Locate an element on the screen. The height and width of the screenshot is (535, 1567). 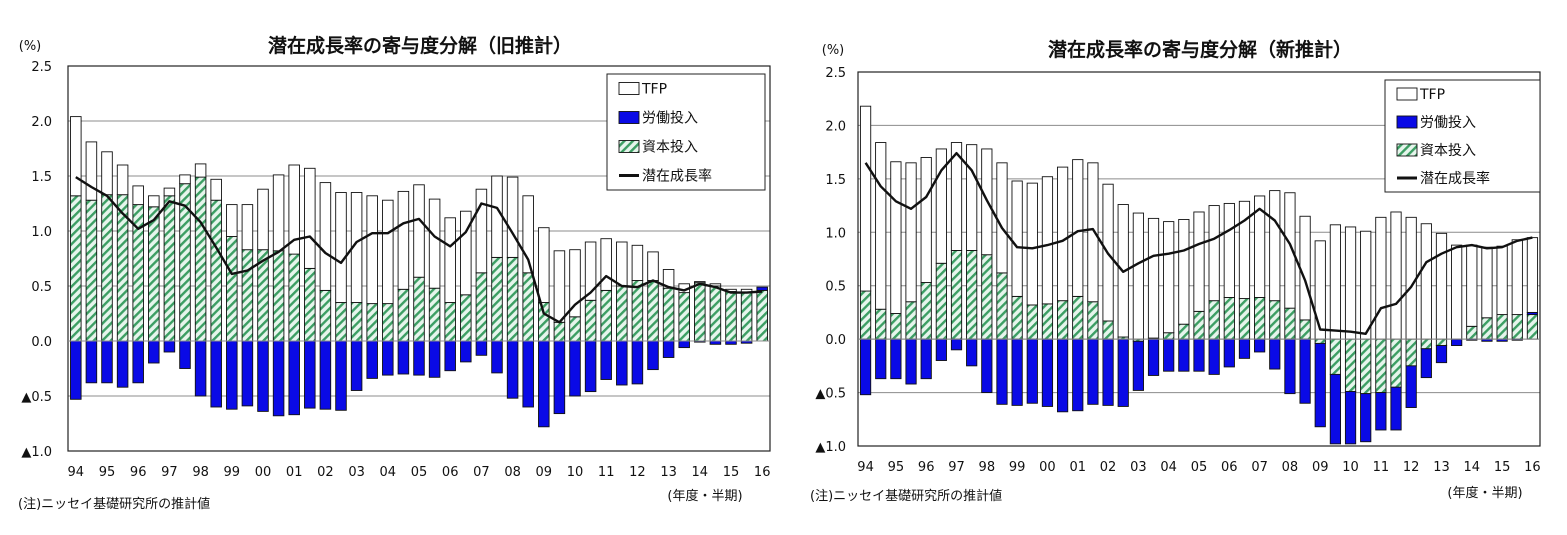
x-tick-label: 10 is located at coordinates (1350, 467).